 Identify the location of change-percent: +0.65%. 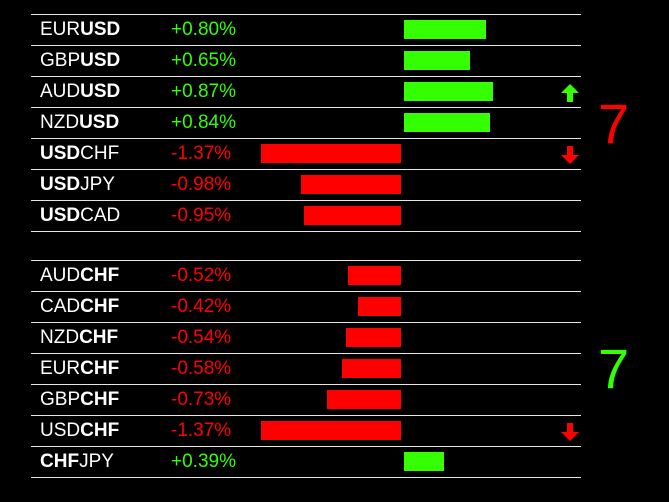
(203, 60).